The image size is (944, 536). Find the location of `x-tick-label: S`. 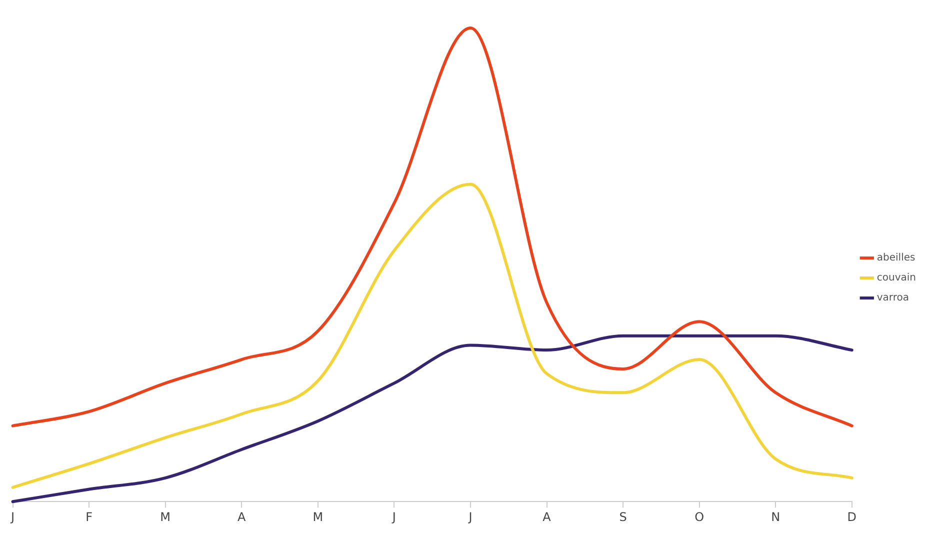

x-tick-label: S is located at coordinates (623, 517).